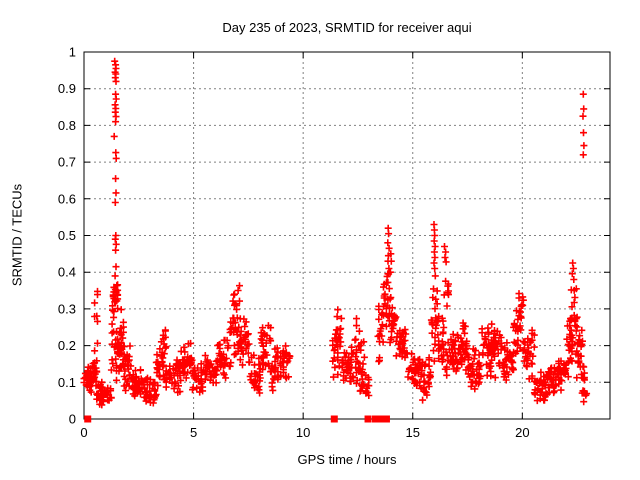 Image resolution: width=640 pixels, height=480 pixels. I want to click on y-tick-label: 0.7, so click(67, 162).